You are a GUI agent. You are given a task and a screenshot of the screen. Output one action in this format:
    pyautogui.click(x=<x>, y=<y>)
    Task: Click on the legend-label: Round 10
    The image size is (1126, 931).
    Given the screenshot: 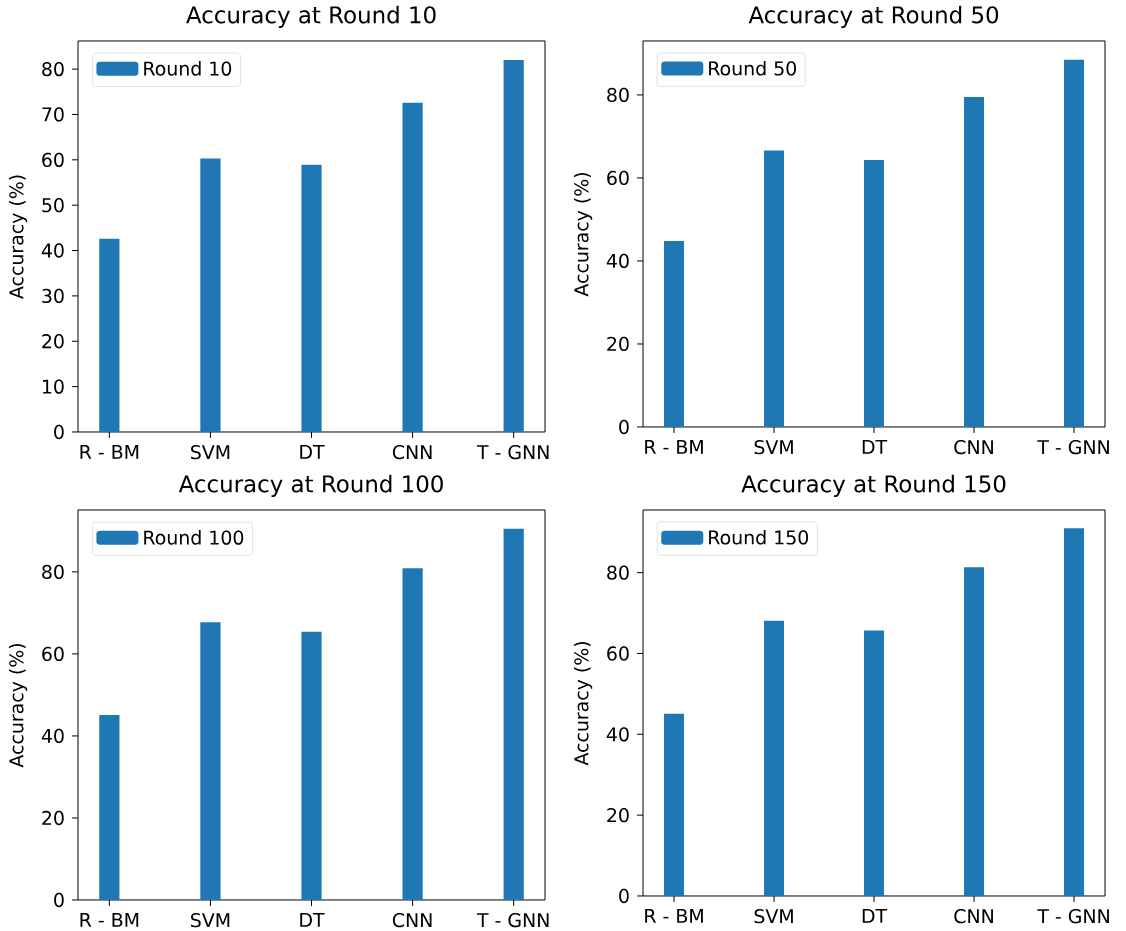 What is the action you would take?
    pyautogui.click(x=188, y=68)
    